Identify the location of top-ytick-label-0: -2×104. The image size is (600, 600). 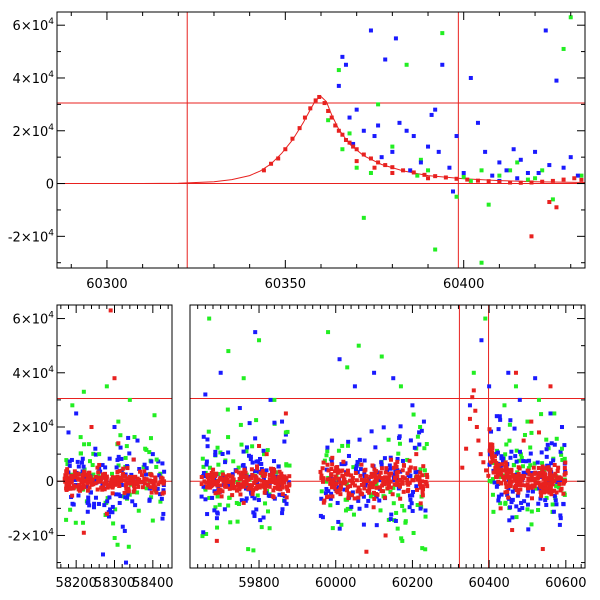
(31, 236).